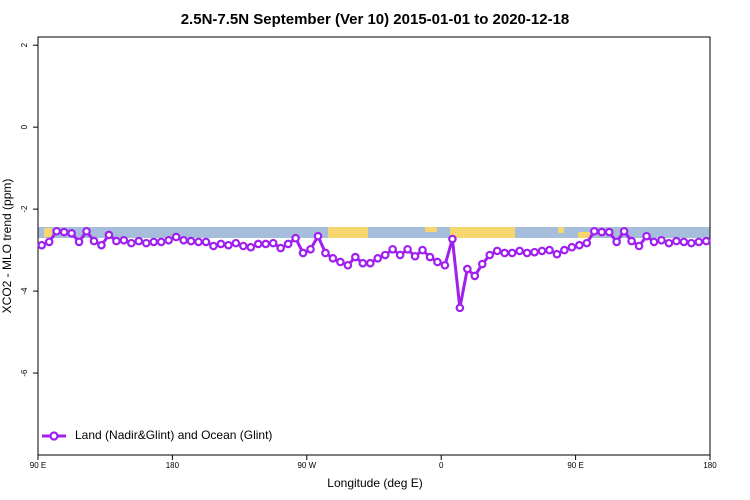 This screenshot has height=500, width=750. I want to click on x-tick-label: 90 W, so click(306, 465).